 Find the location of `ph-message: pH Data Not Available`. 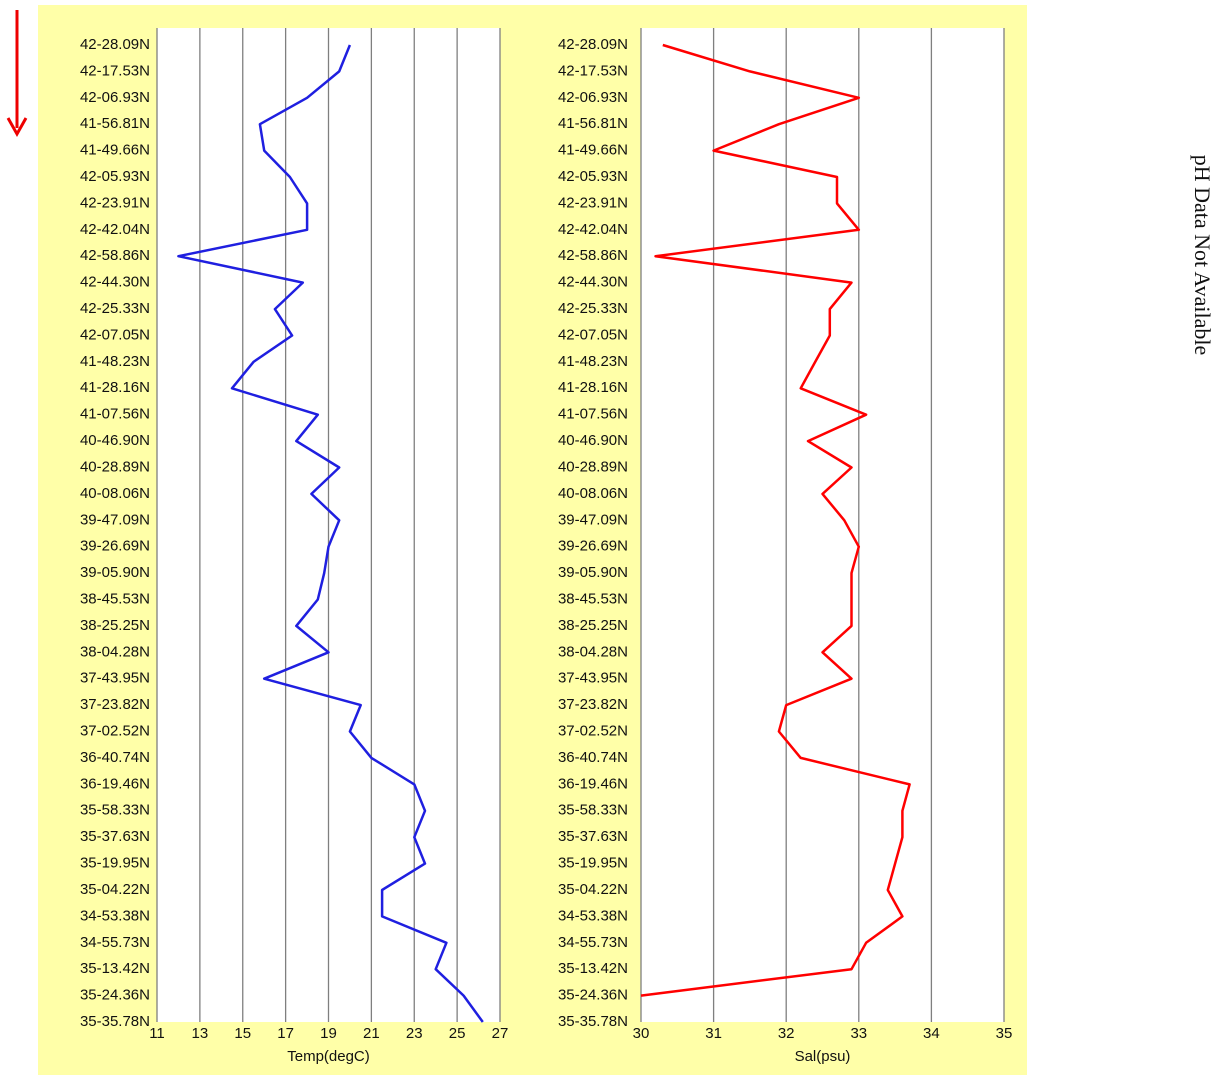

ph-message: pH Data Not Available is located at coordinates (1202, 255).